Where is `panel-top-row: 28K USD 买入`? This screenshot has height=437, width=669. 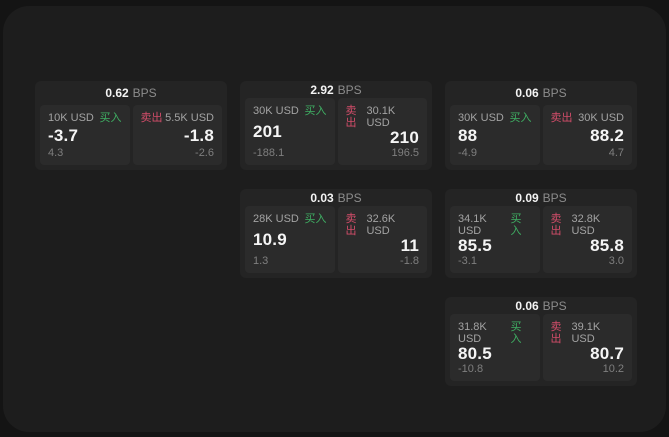 panel-top-row: 28K USD 买入 is located at coordinates (290, 219).